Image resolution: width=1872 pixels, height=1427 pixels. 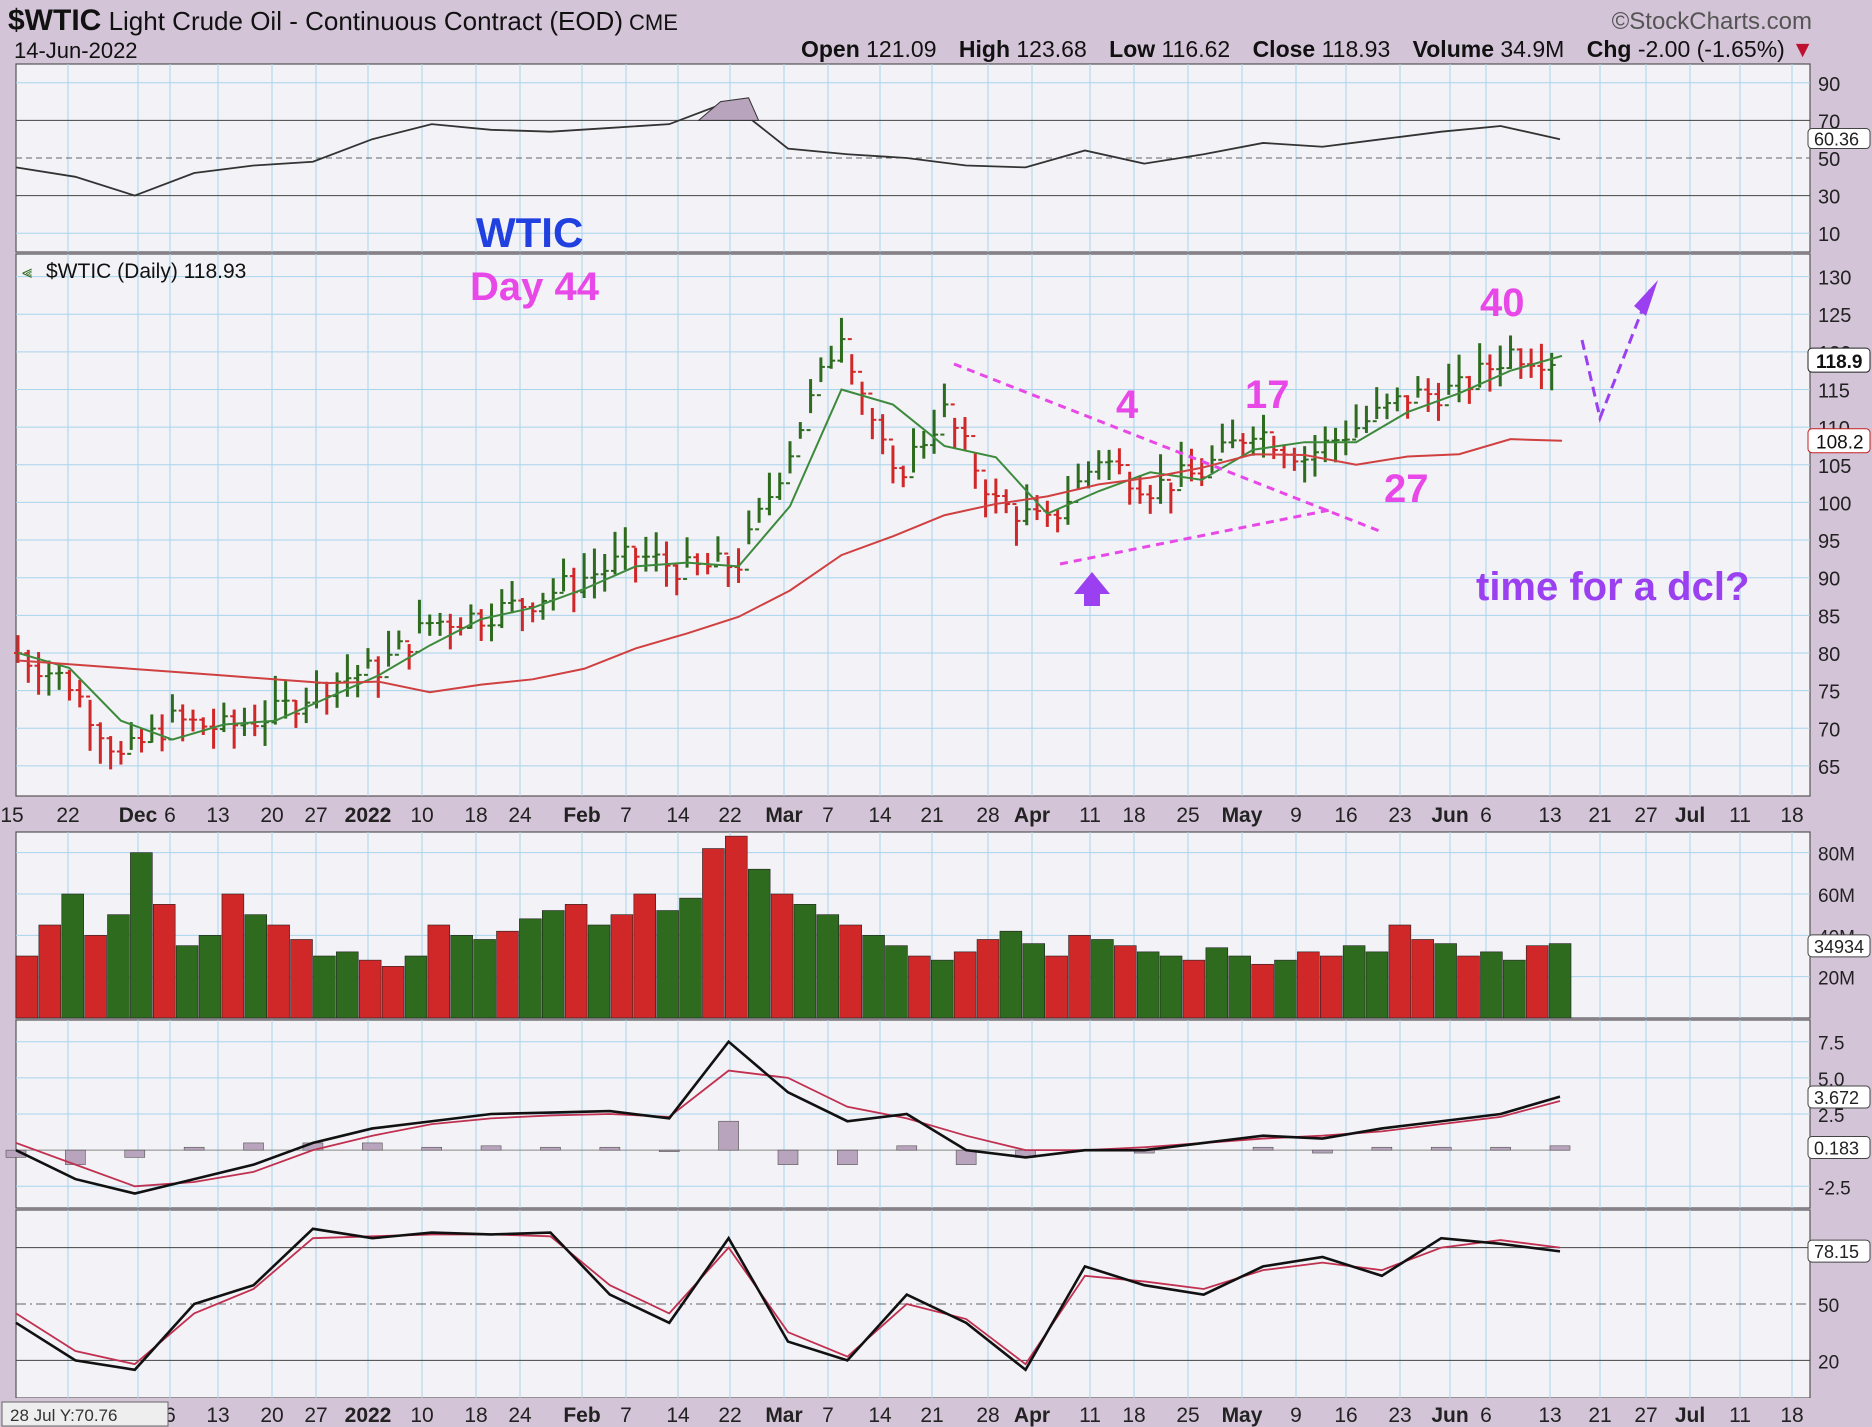 I want to click on x-tick-label: 27, so click(x=315, y=1415).